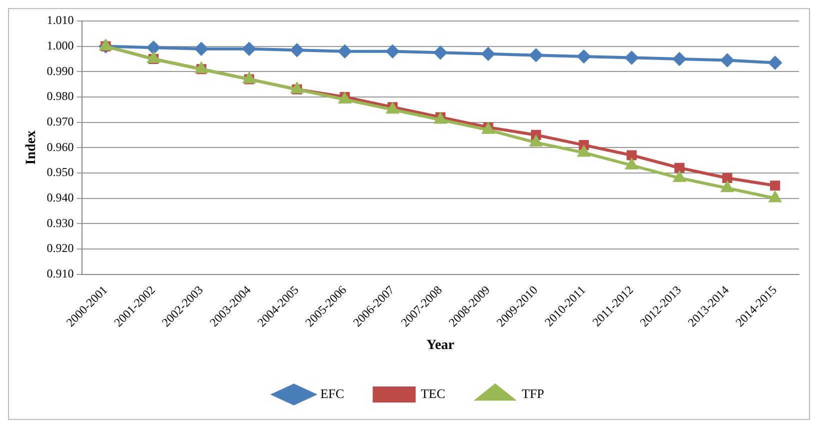 This screenshot has width=822, height=432. Describe the element at coordinates (332, 393) in the screenshot. I see `legend-label: EFC` at that location.